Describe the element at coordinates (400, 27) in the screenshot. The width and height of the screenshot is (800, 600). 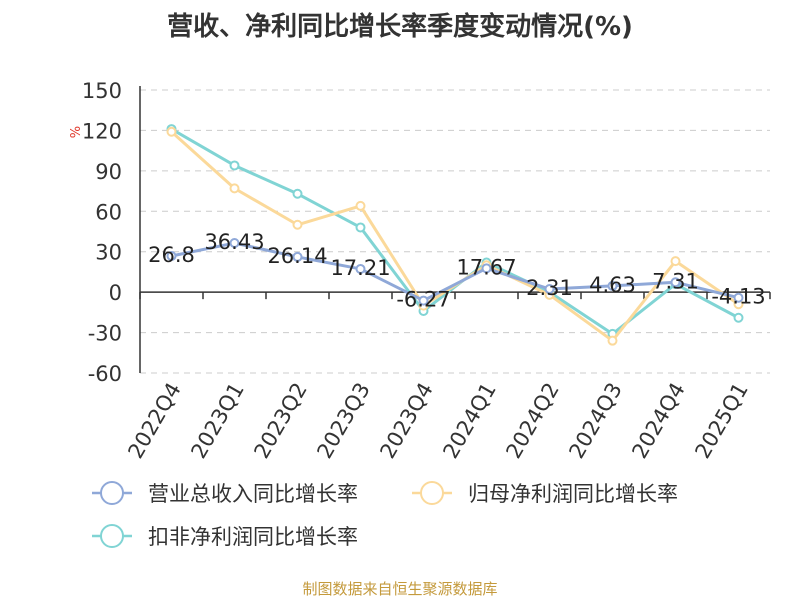
I see `chart-title: 营收、净利同比增长率季度变动情况(%)` at that location.